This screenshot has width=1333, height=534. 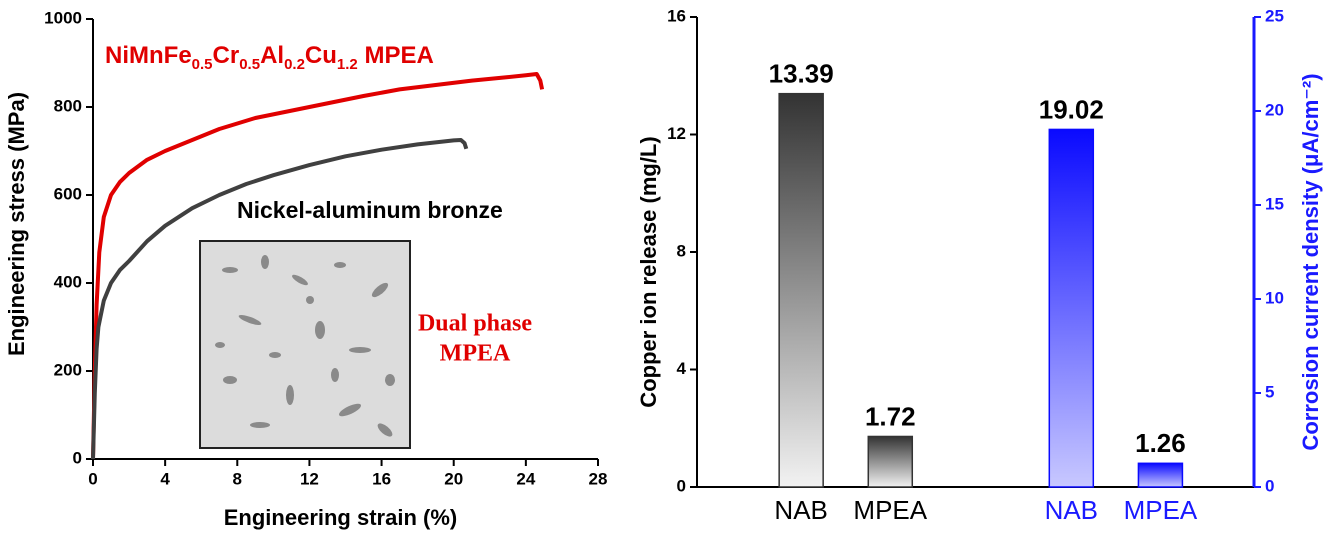 I want to click on y-tick-label: 8, so click(x=681, y=250).